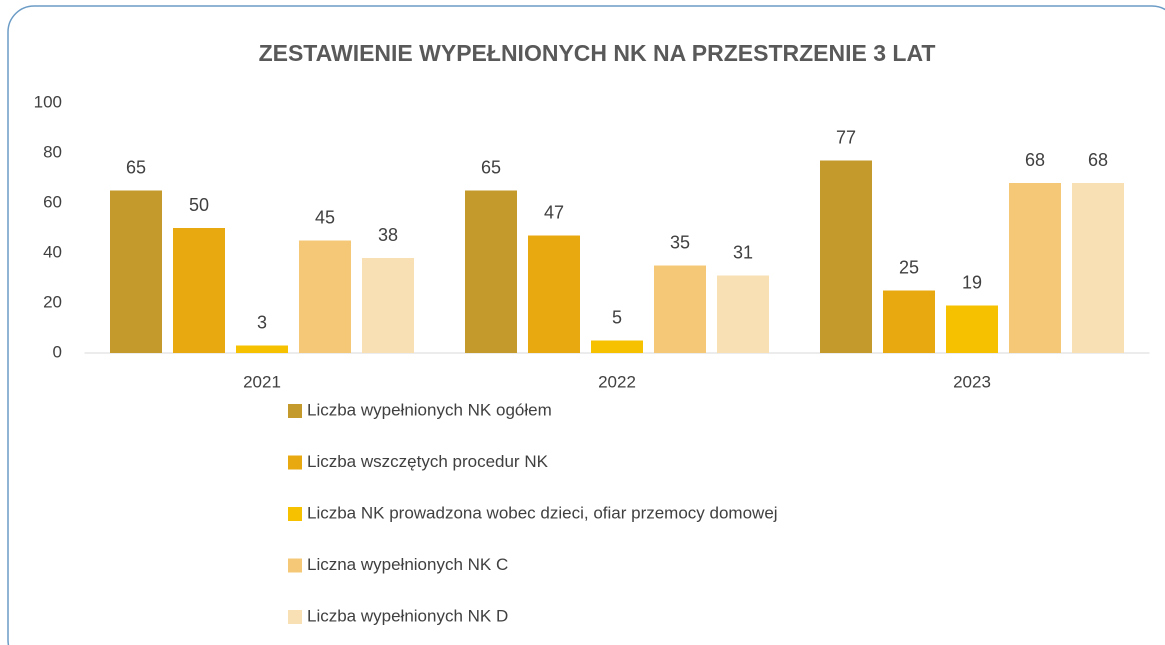 The image size is (1165, 645). What do you see at coordinates (617, 381) in the screenshot?
I see `x-tick-label: 2022` at bounding box center [617, 381].